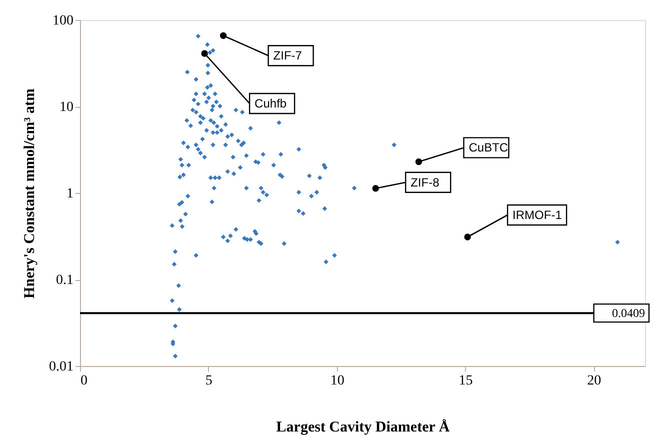  Describe the element at coordinates (425, 182) in the screenshot. I see `annotation: ZIF-8` at that location.